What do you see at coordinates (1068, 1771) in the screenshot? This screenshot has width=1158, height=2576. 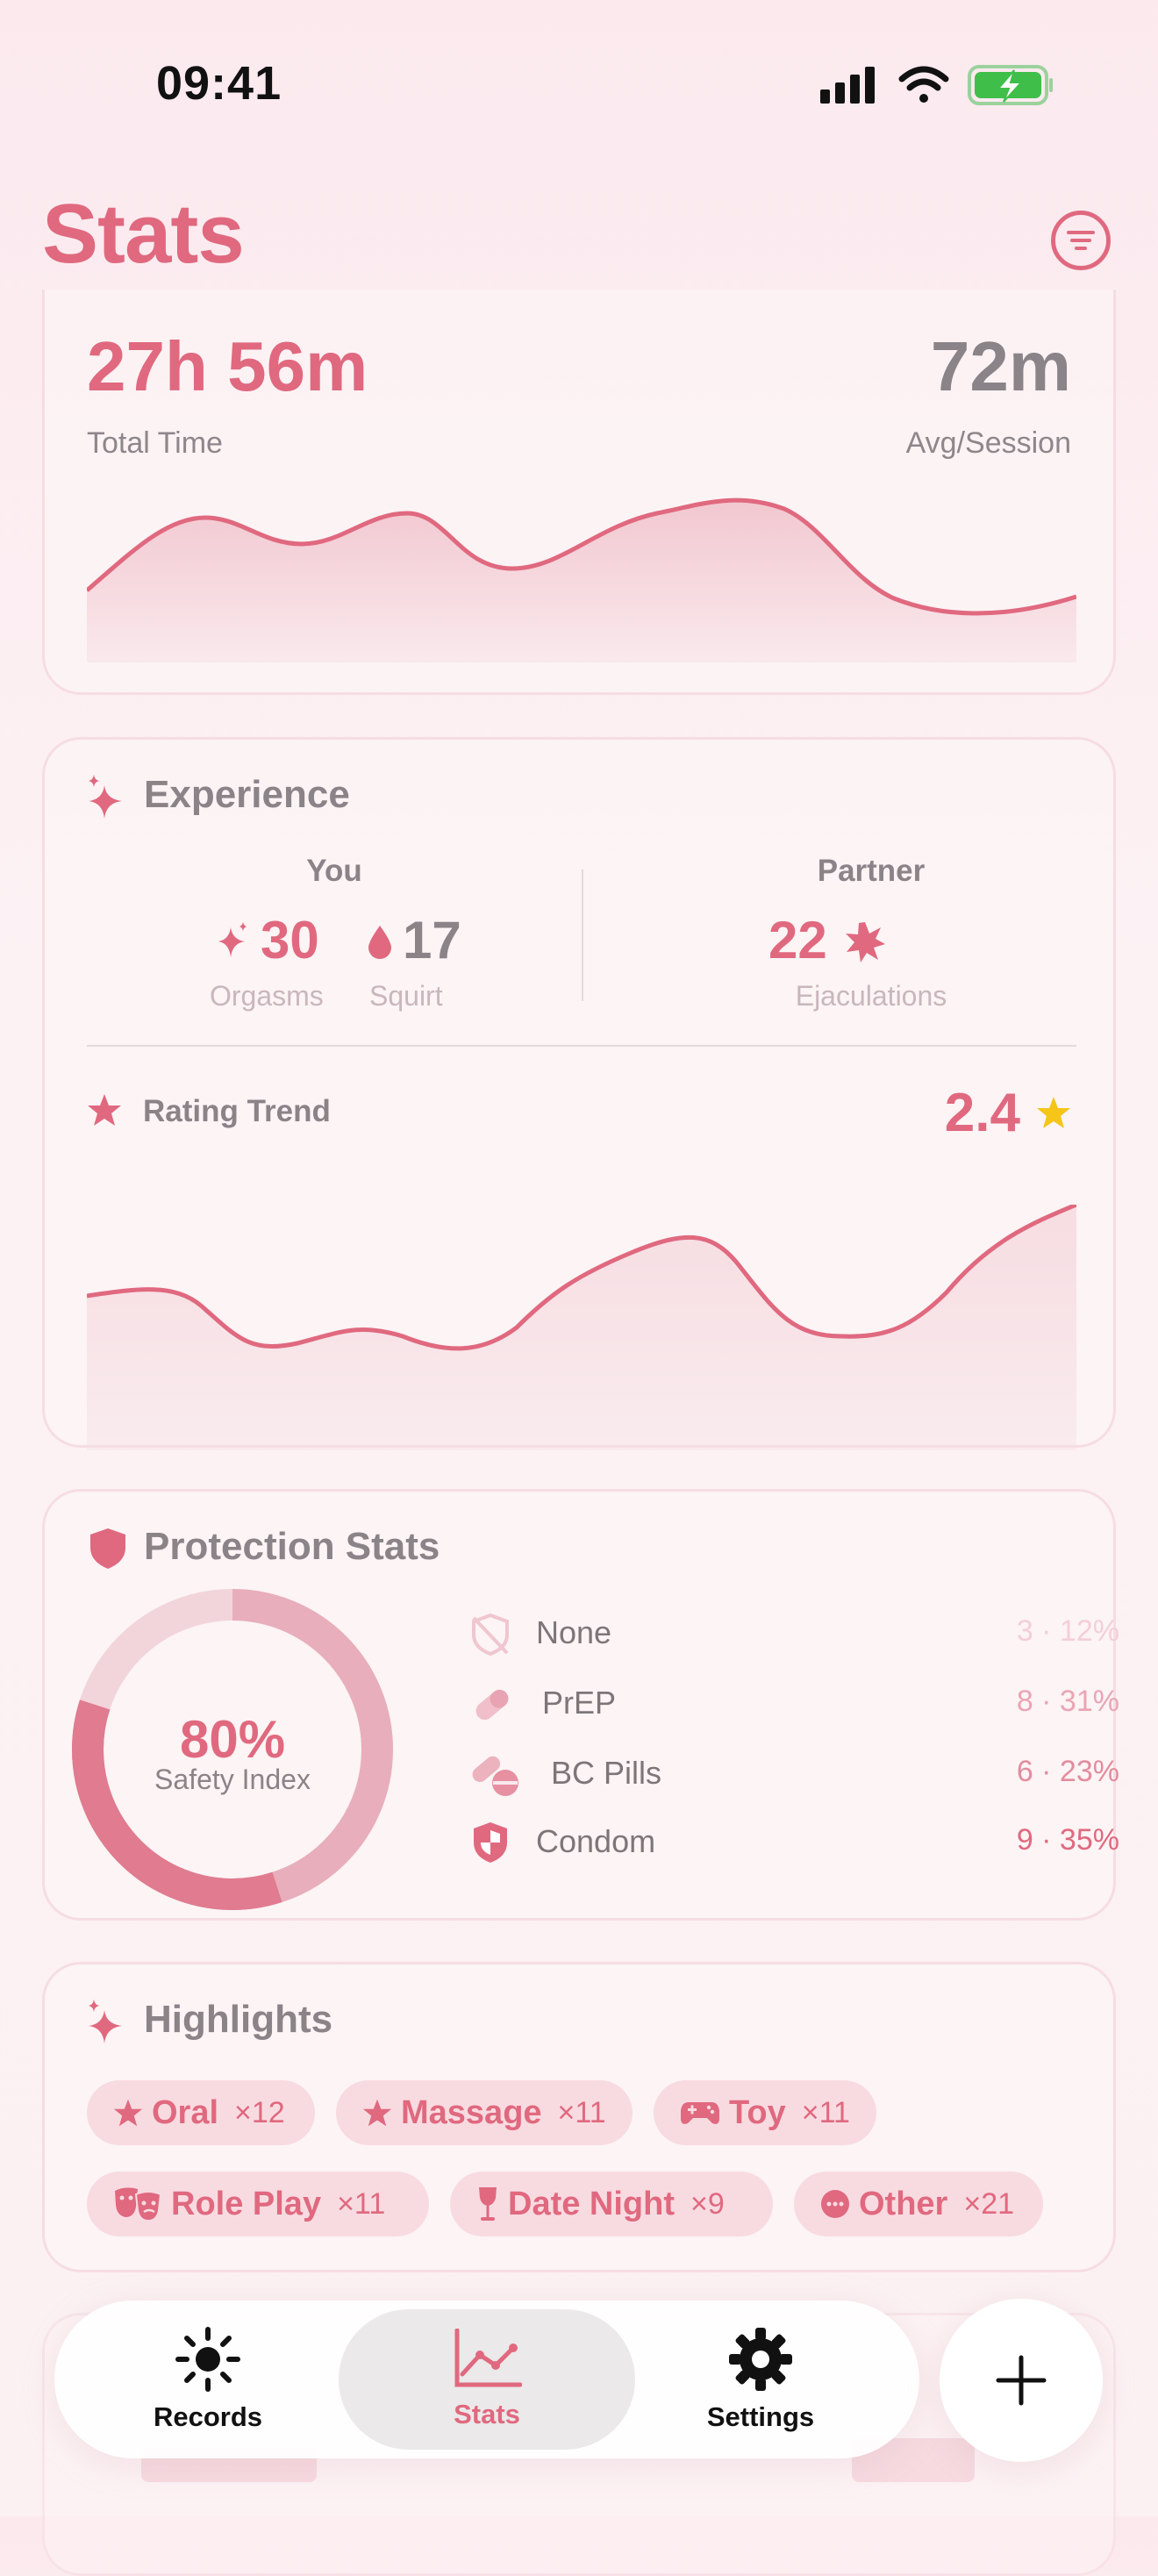 I see `protection-value: 6 · 23%` at bounding box center [1068, 1771].